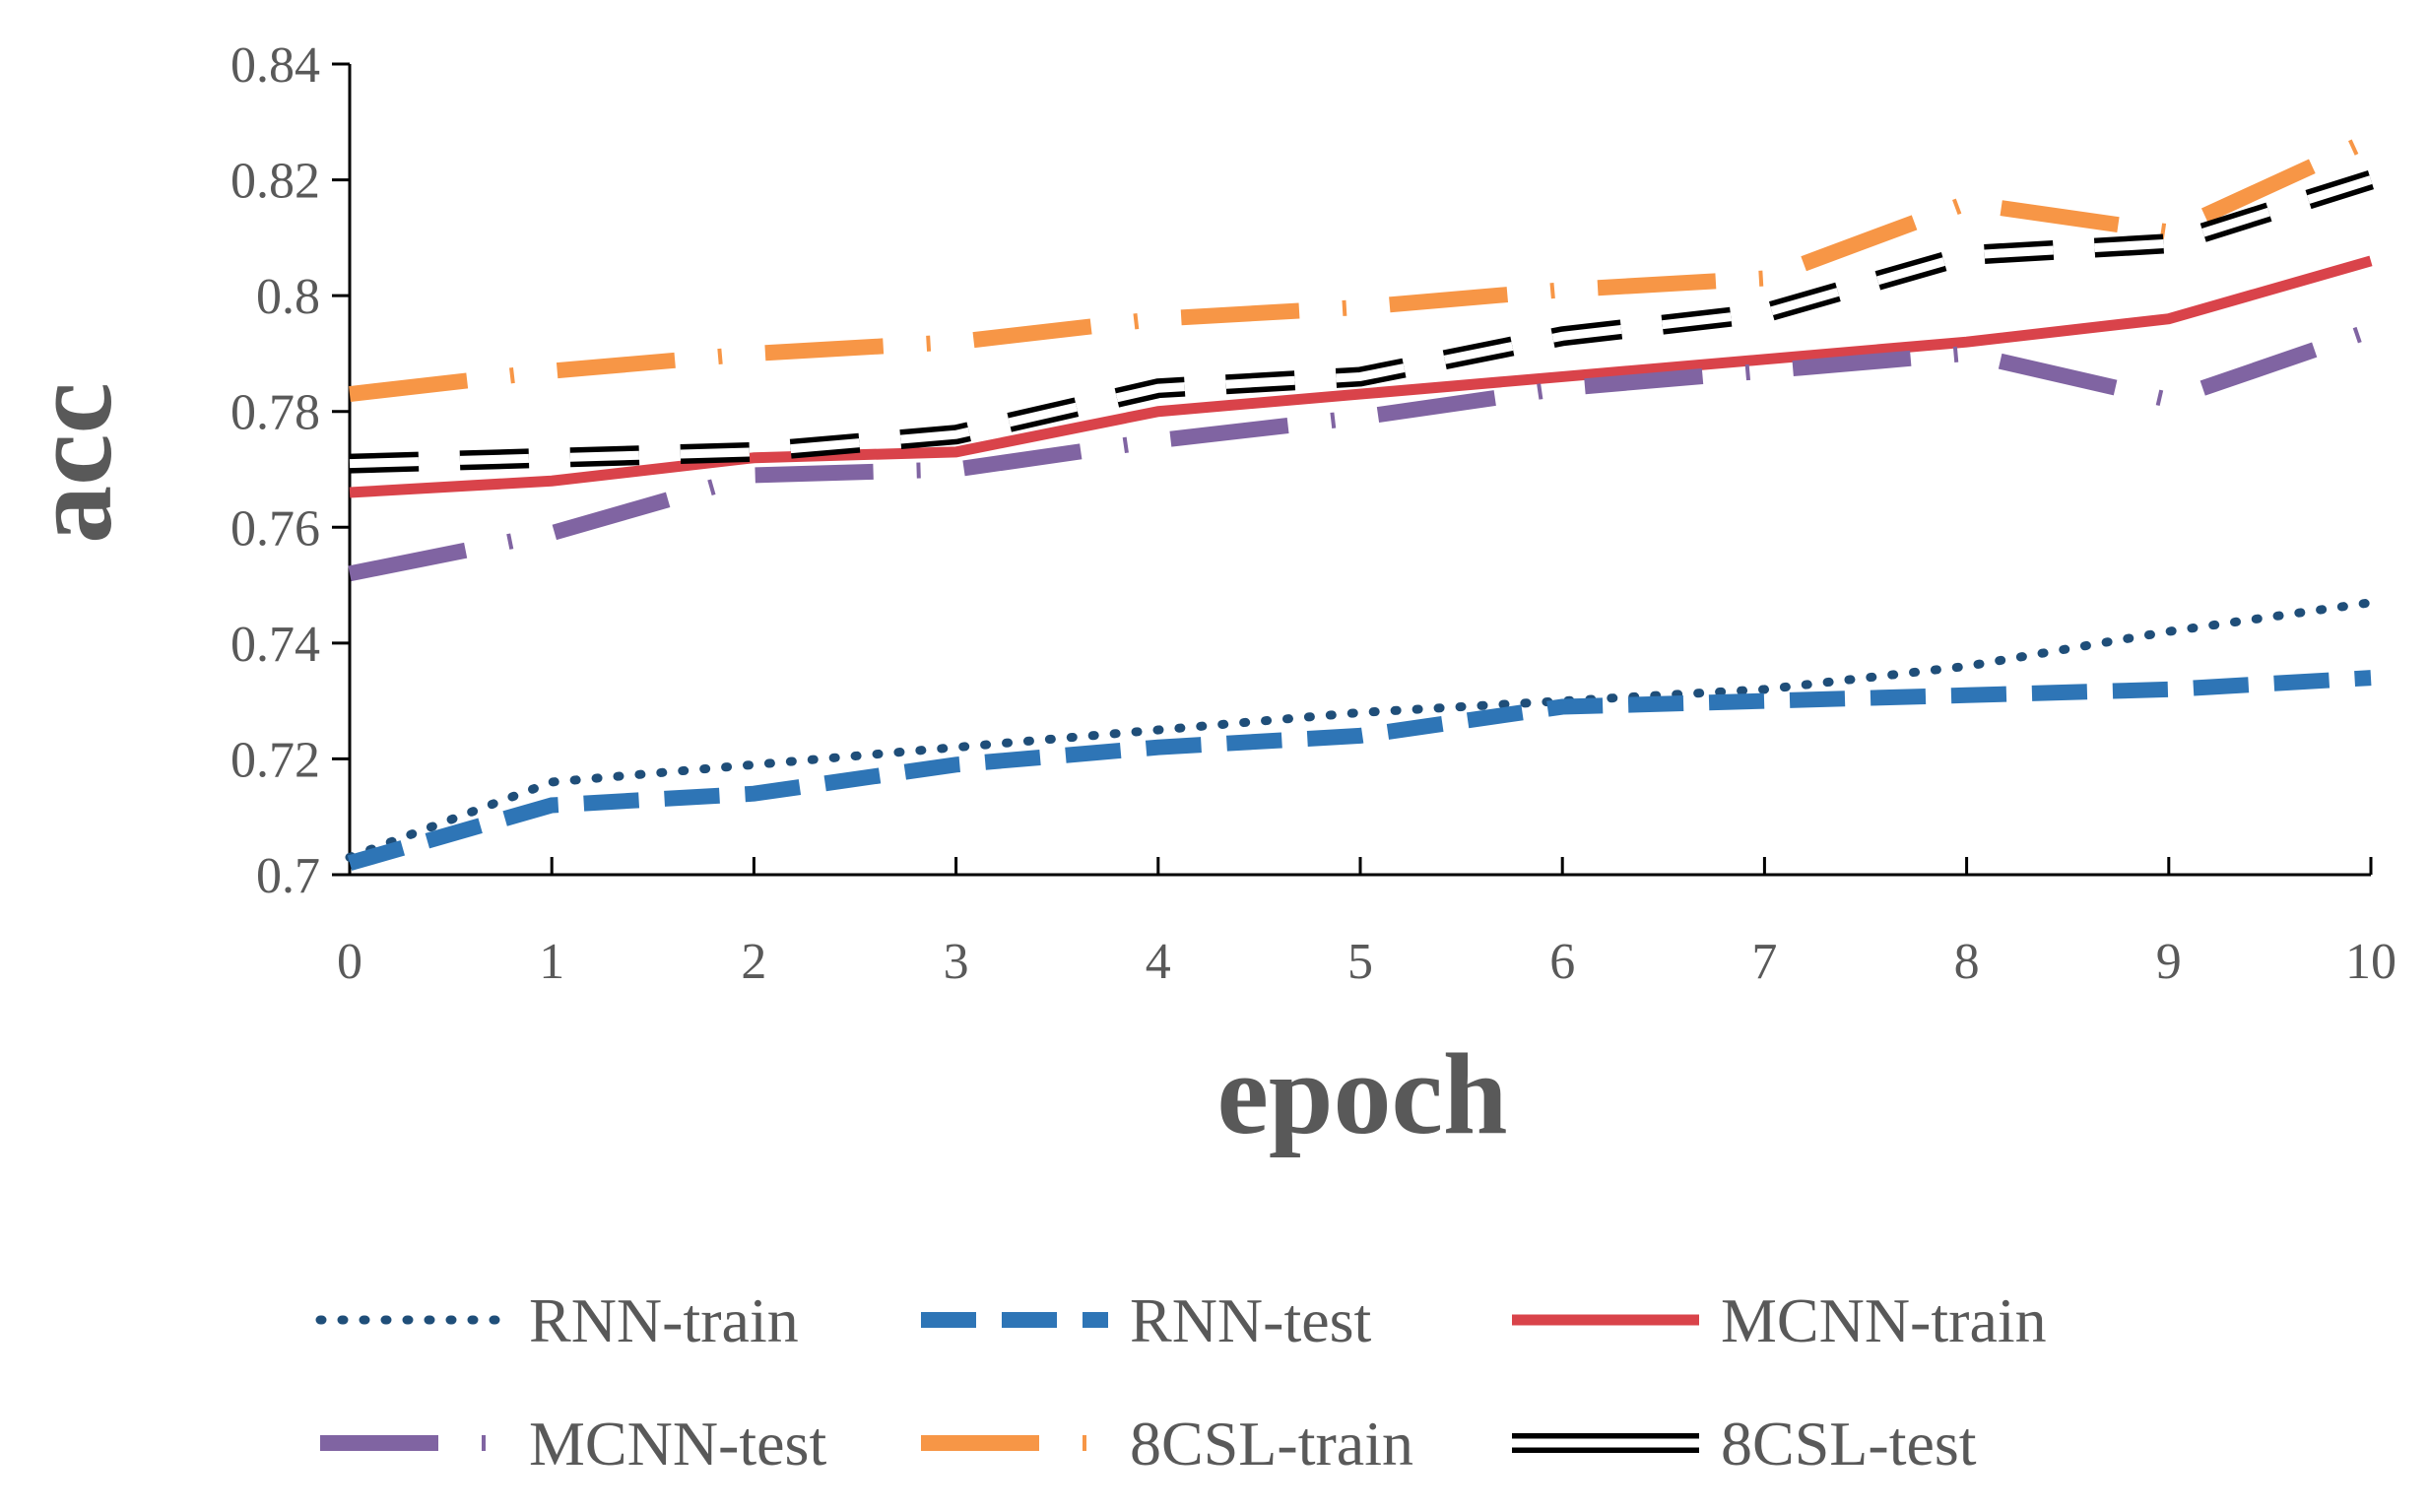 The width and height of the screenshot is (2429, 1512). What do you see at coordinates (1360, 962) in the screenshot?
I see `x-tick-label: 5` at bounding box center [1360, 962].